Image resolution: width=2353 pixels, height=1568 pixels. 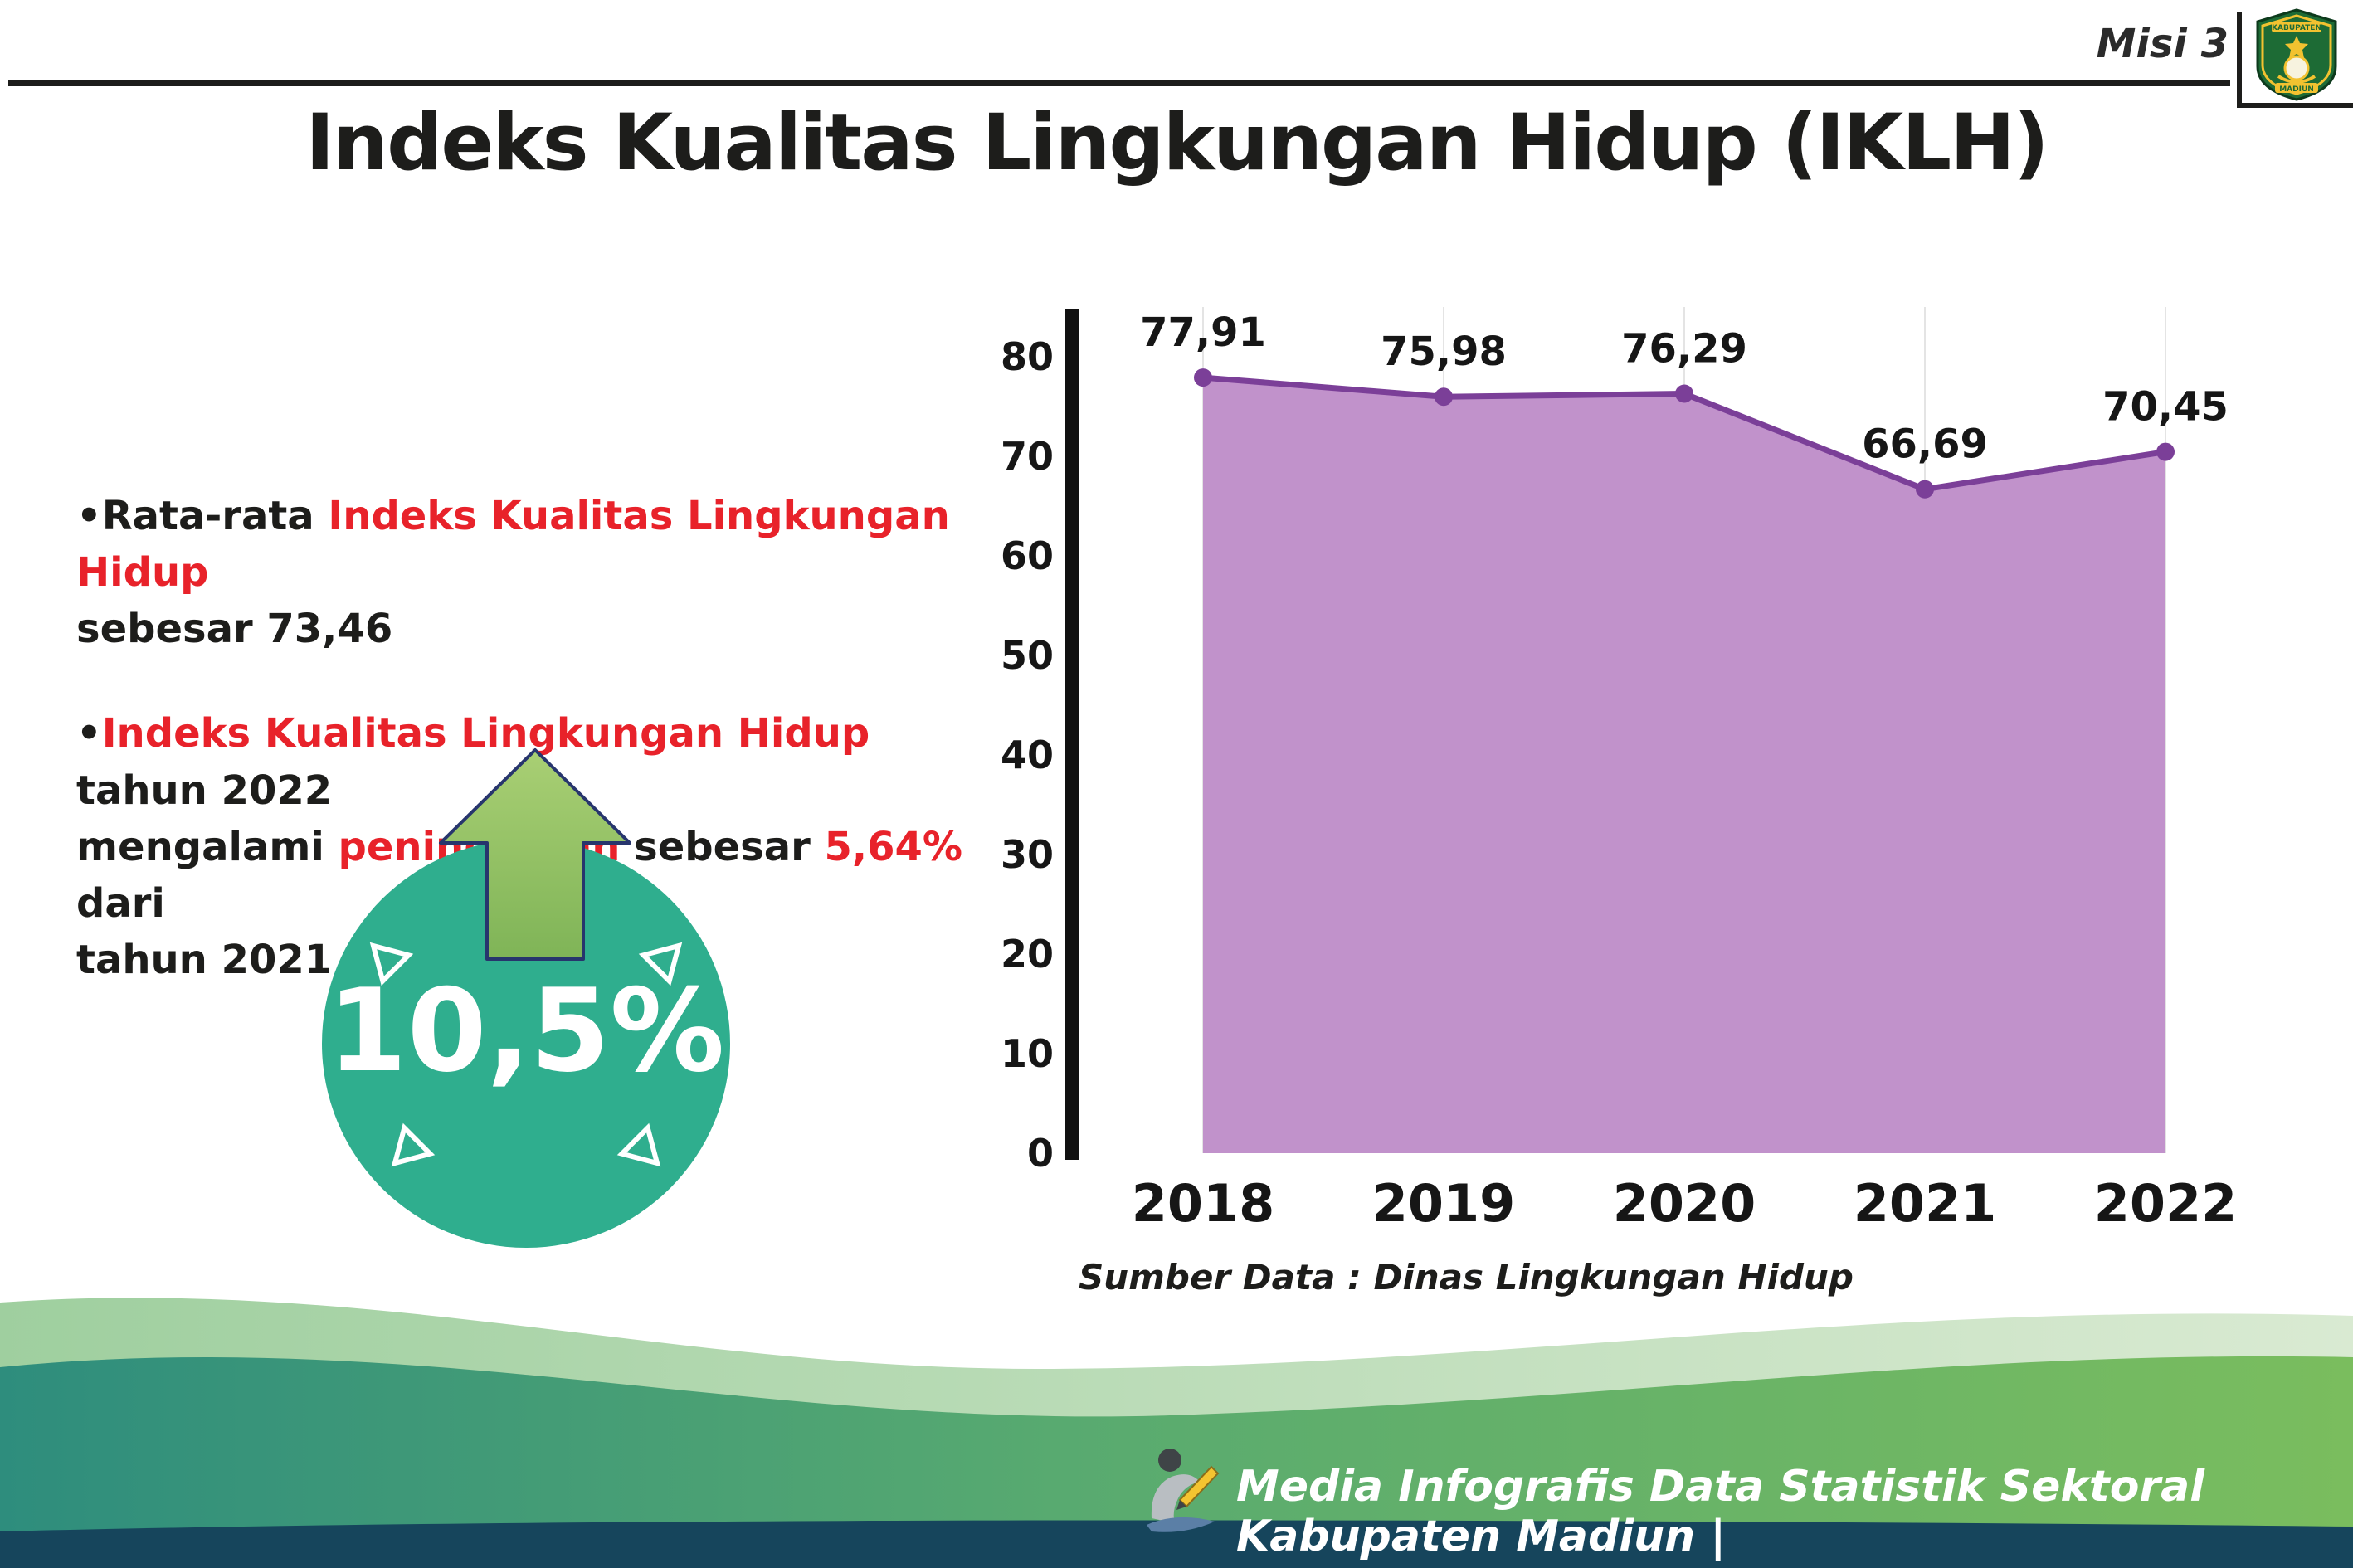 I want to click on svg-text: 50, so click(x=1027, y=655).